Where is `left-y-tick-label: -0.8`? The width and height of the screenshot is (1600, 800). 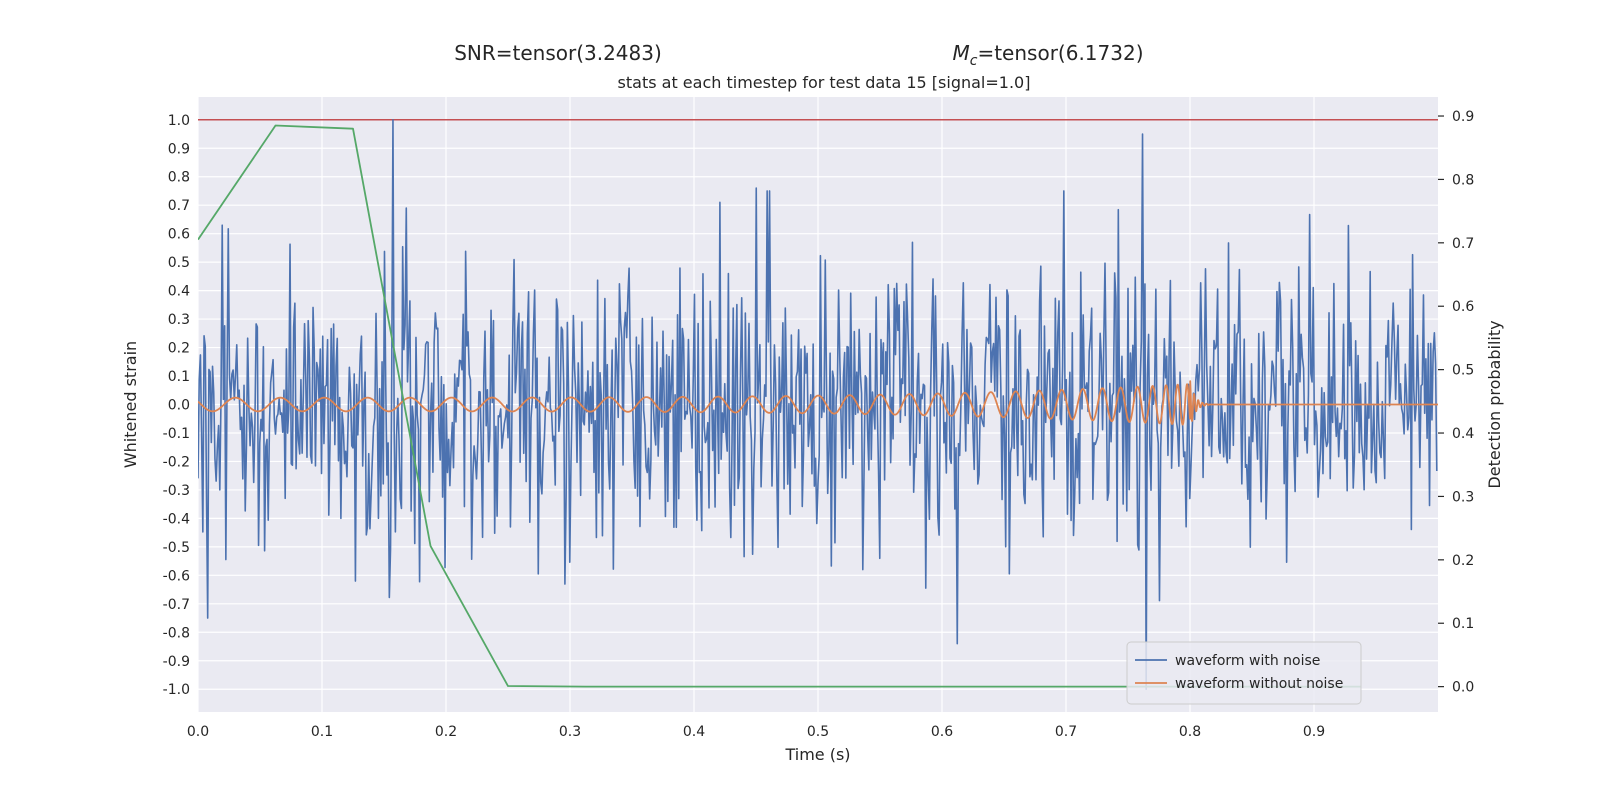
left-y-tick-label: -0.8 is located at coordinates (176, 633).